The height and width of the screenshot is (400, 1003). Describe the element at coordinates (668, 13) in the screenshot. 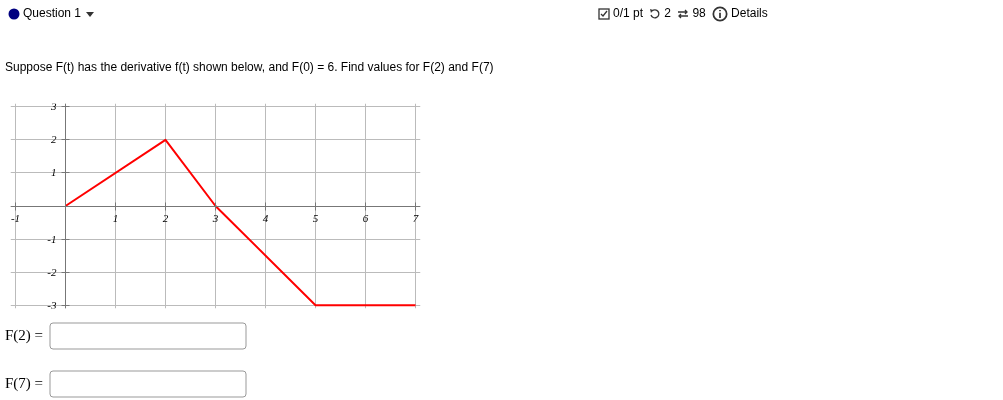

I see `text: 2` at that location.